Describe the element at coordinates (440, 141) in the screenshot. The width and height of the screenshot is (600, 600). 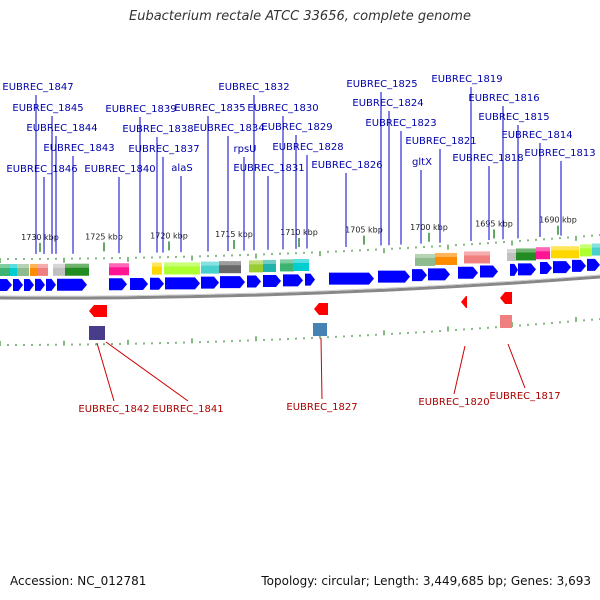
I see `gene-label-eubrec-1821: EUBREC_1821` at that location.